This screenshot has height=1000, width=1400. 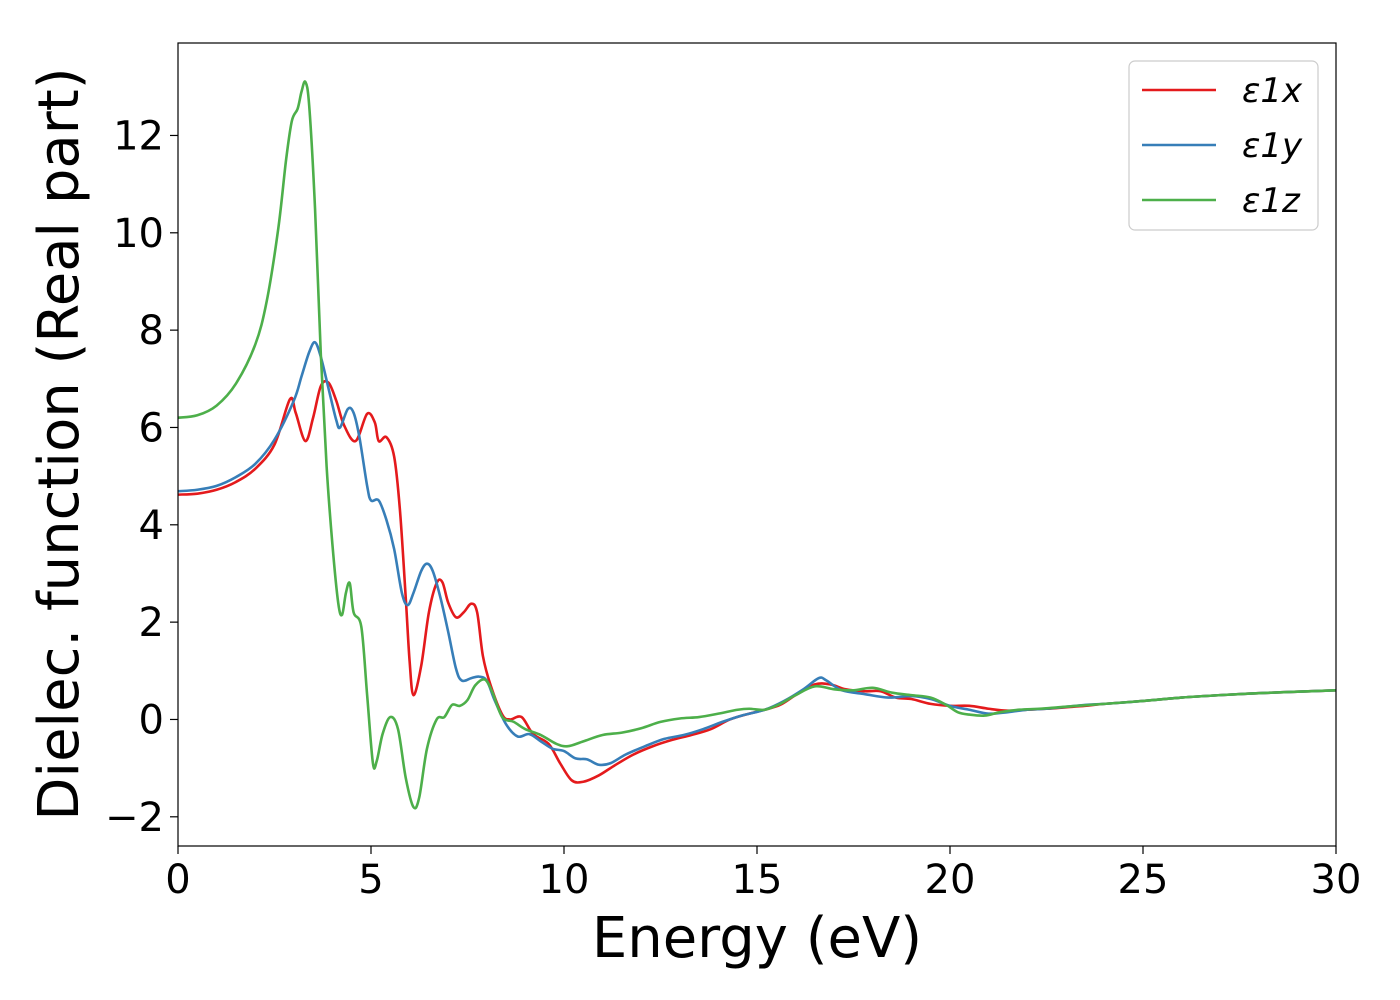 I want to click on y-tick-label: −2, so click(x=134, y=818).